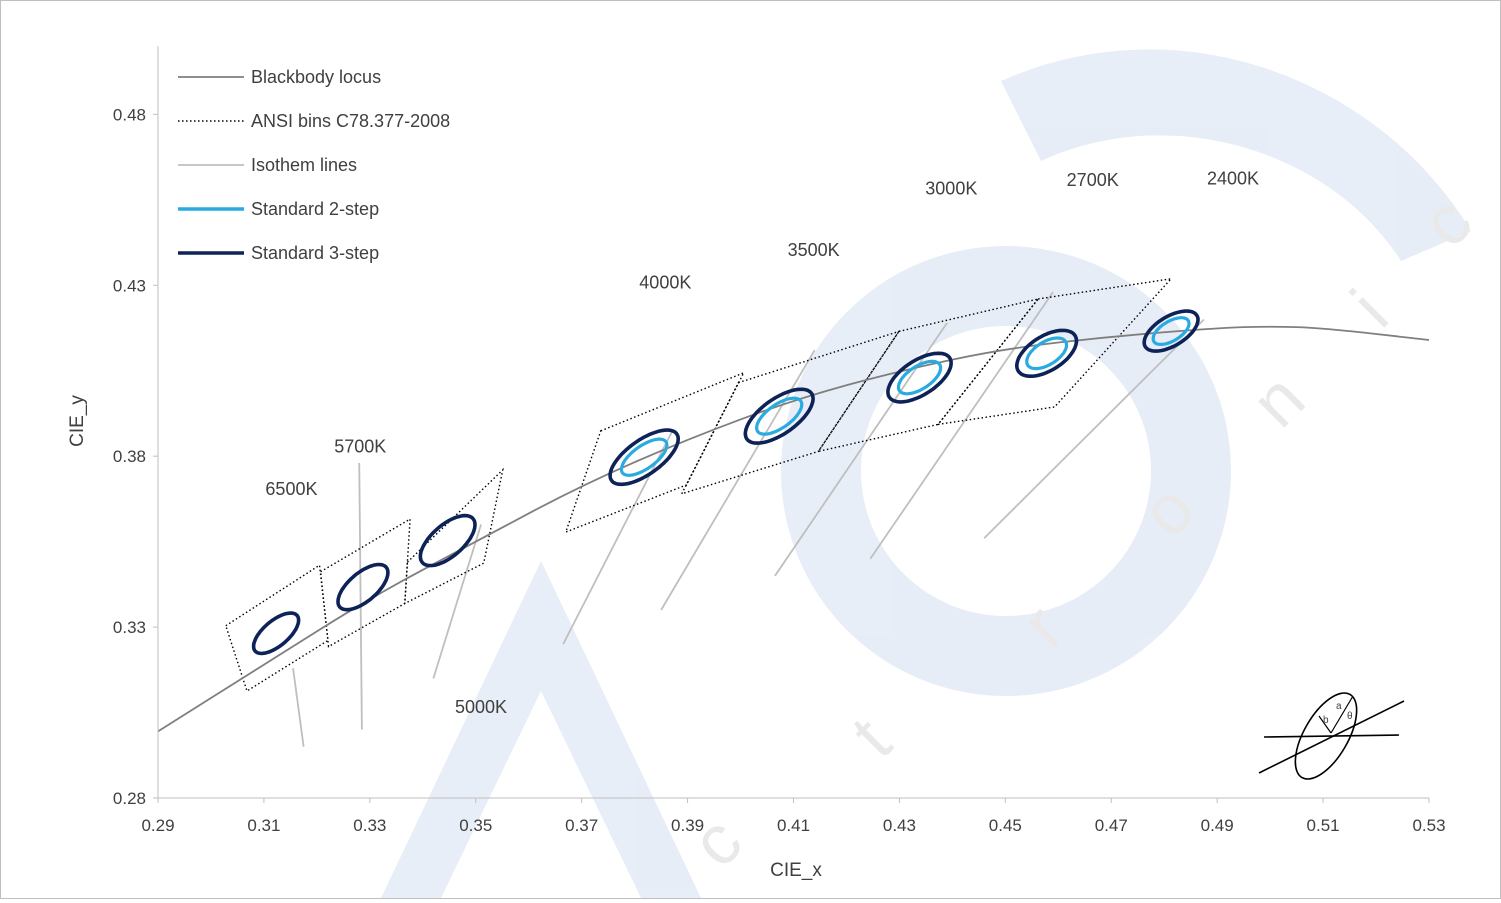  I want to click on svg-text: n, so click(1277, 400).